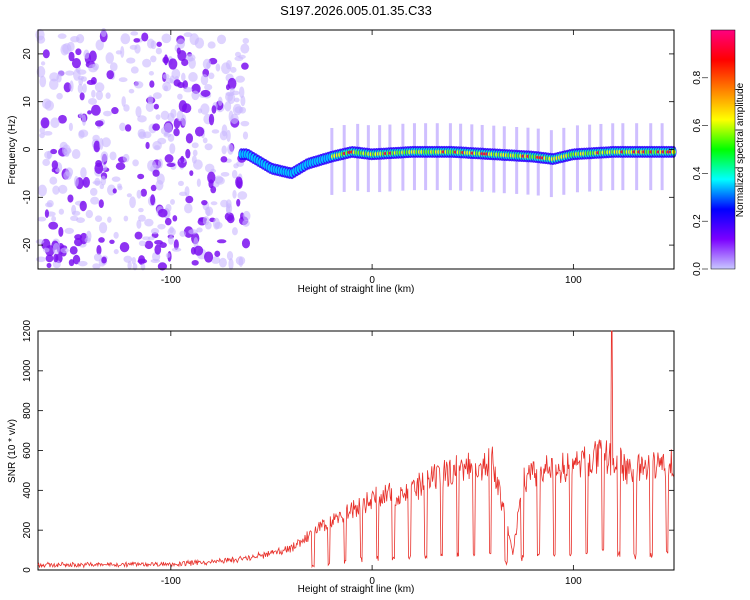 The image size is (750, 600). What do you see at coordinates (27, 370) in the screenshot?
I see `y-tick-label: 1000` at bounding box center [27, 370].